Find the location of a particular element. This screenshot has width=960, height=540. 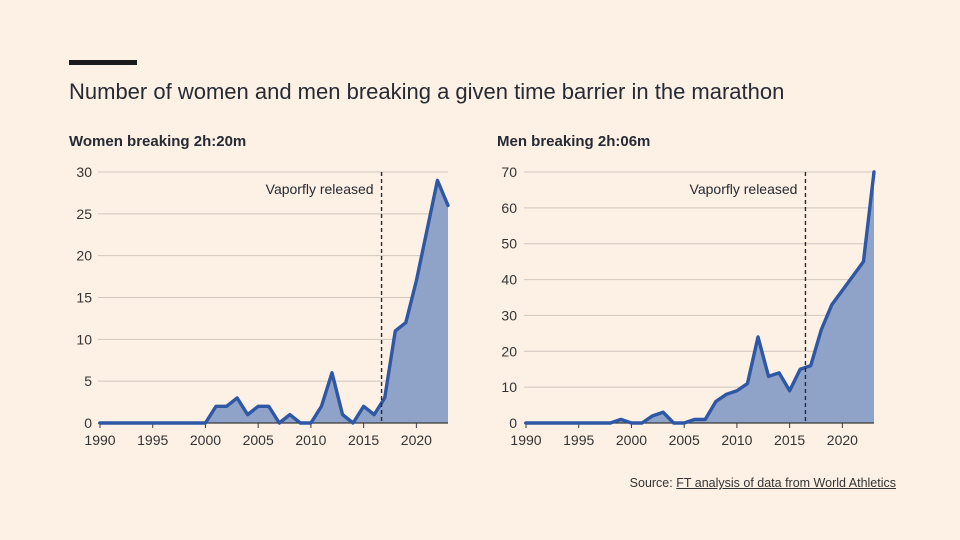

chart-2-y-tick-label: 50 is located at coordinates (509, 244).